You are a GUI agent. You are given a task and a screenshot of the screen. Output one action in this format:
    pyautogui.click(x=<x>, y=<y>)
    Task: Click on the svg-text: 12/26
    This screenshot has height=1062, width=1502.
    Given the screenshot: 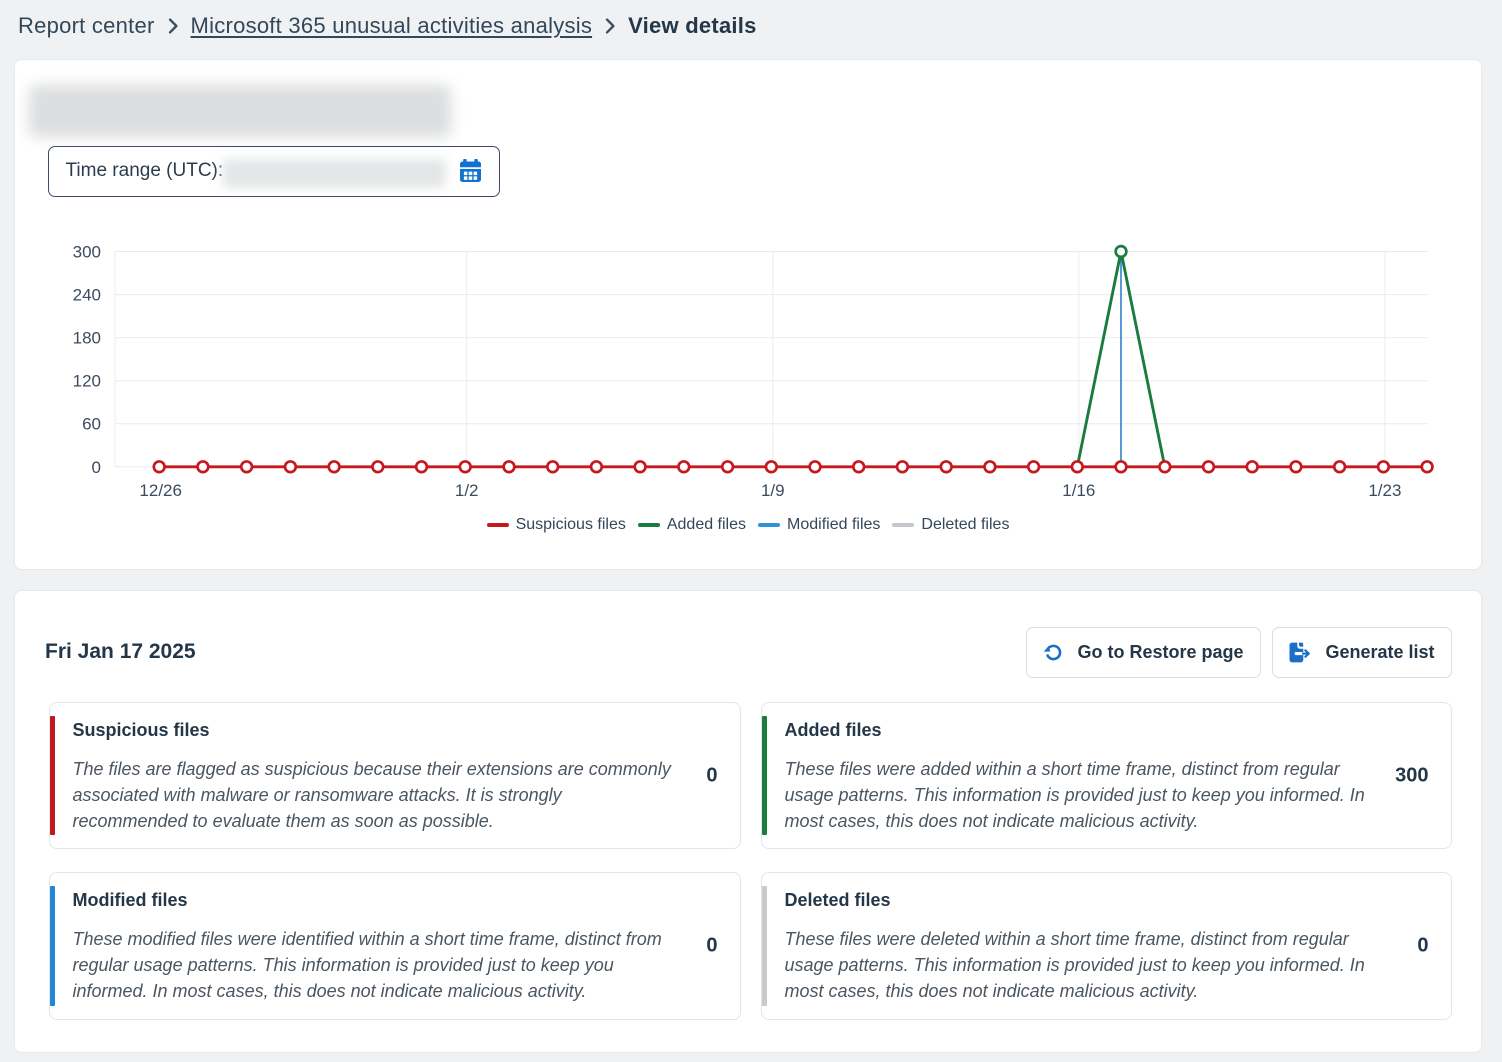 What is the action you would take?
    pyautogui.click(x=160, y=490)
    